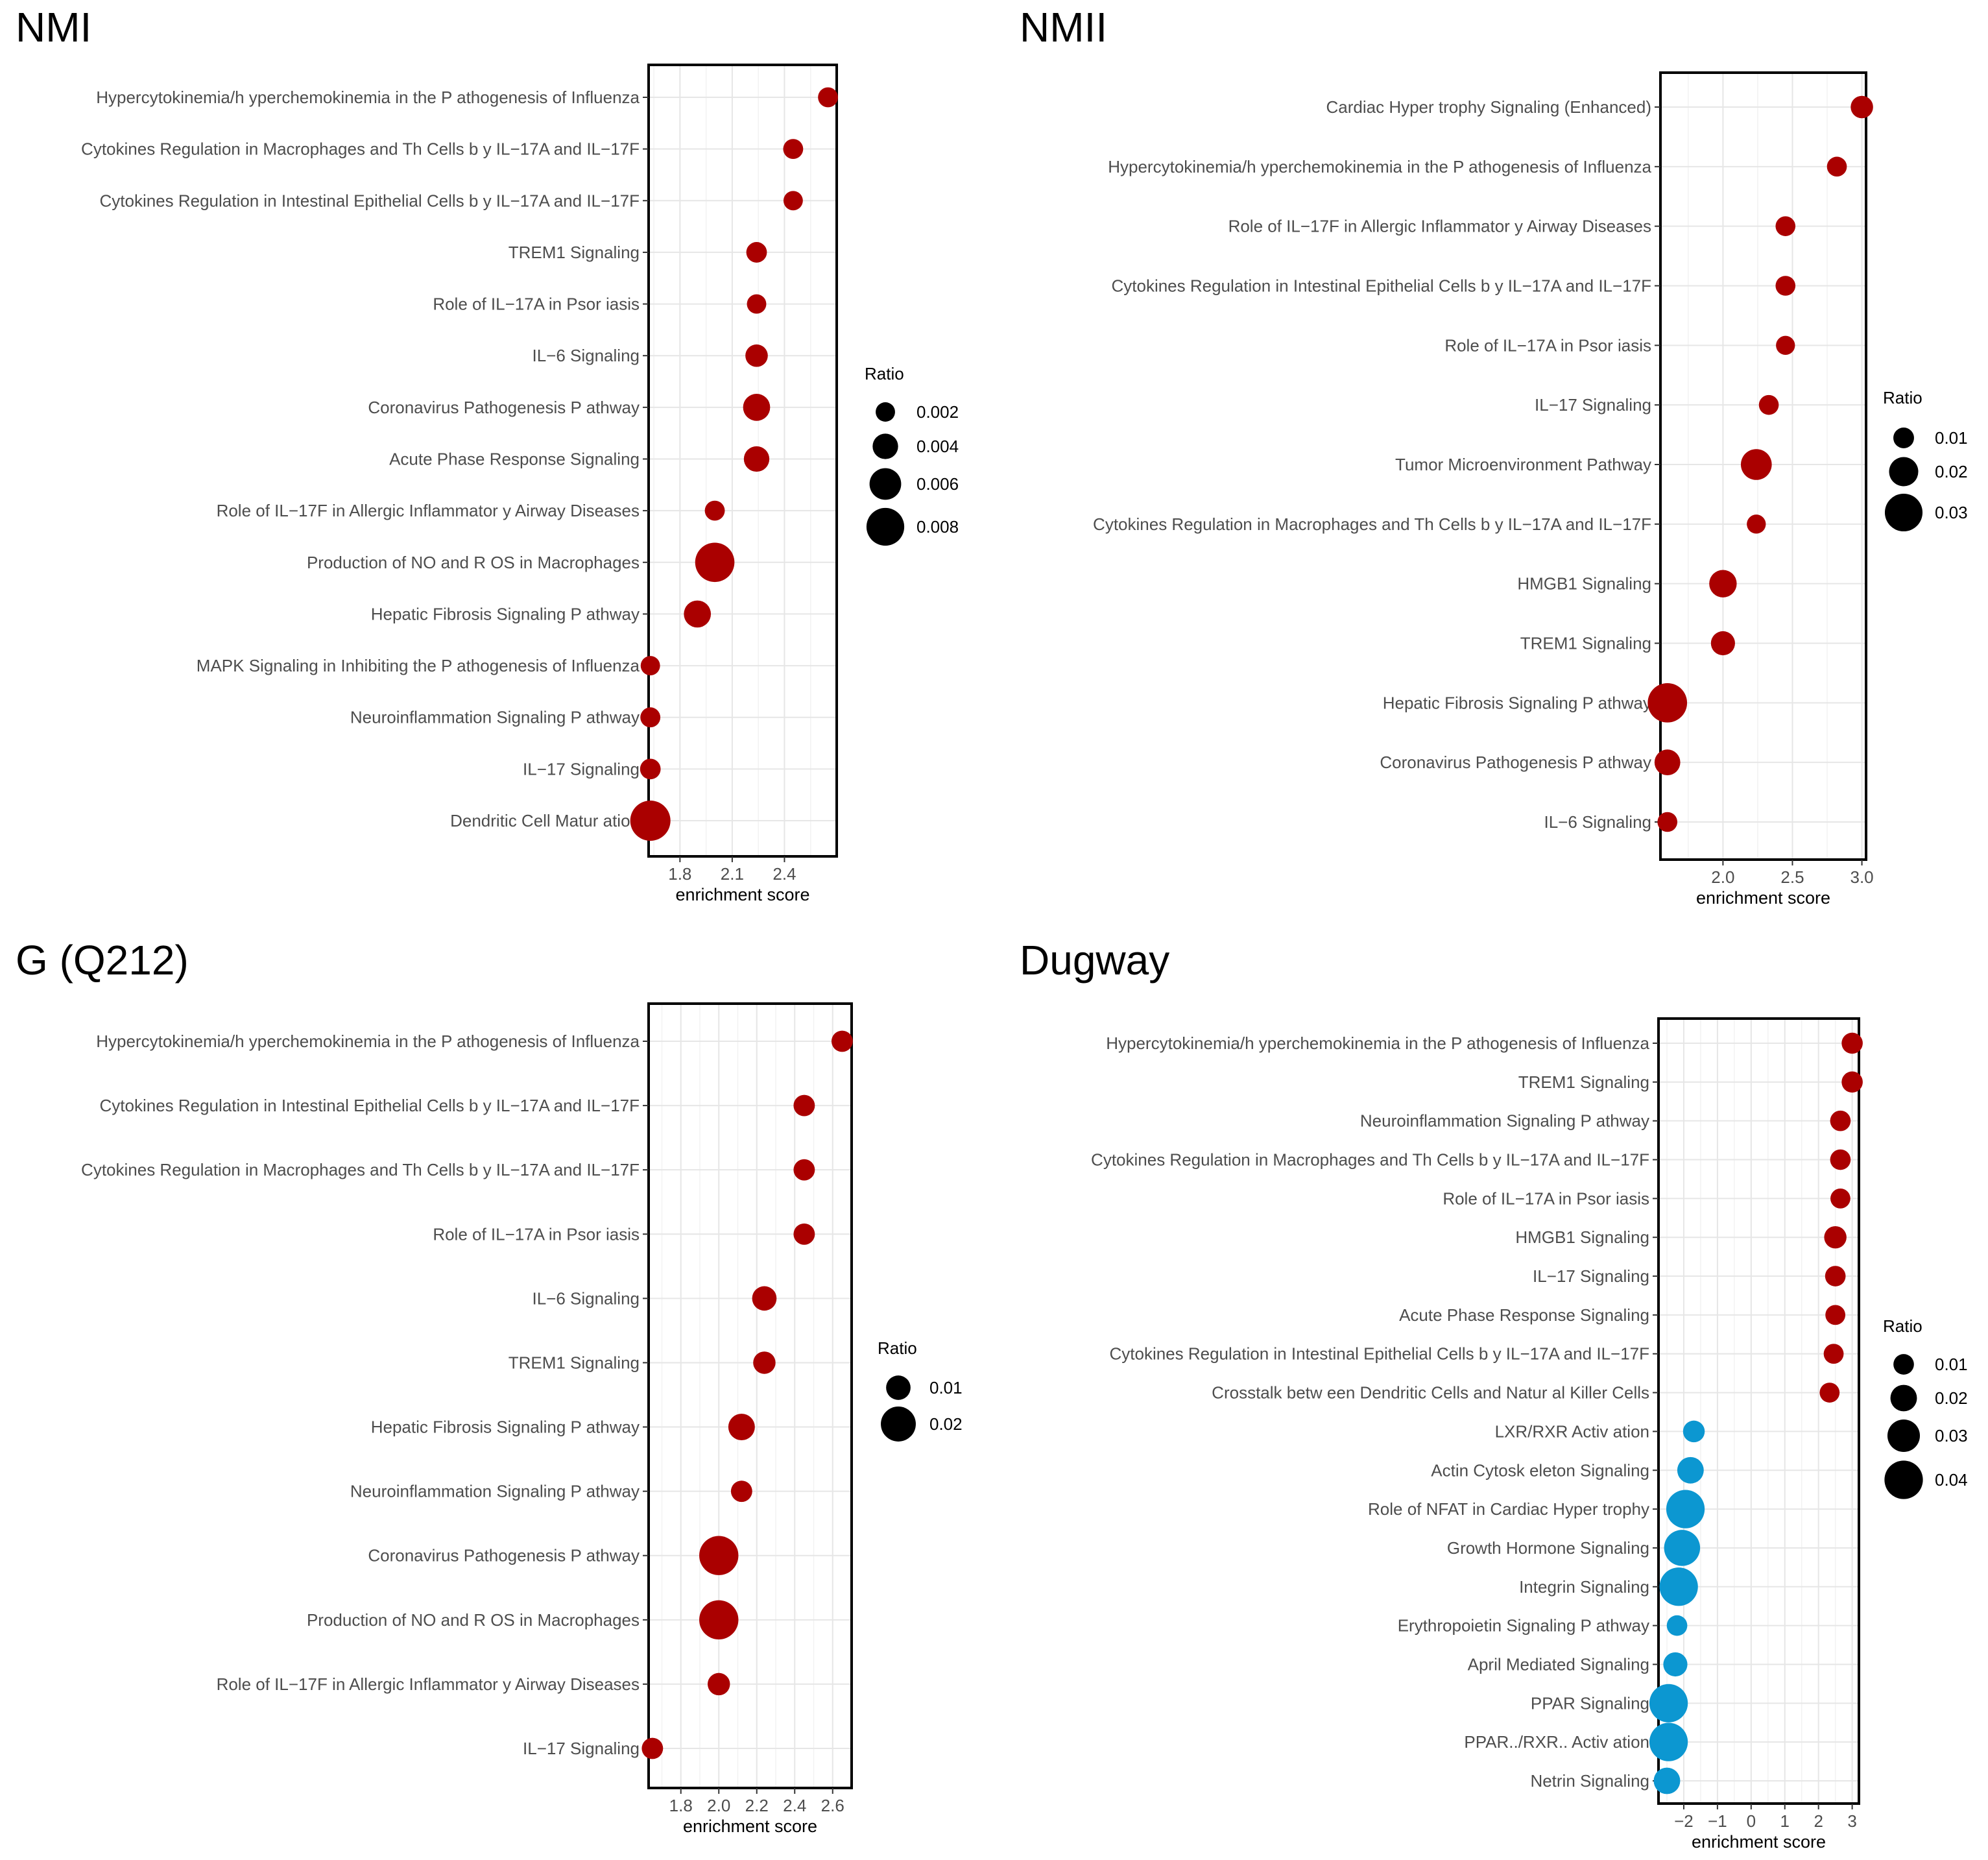  What do you see at coordinates (1572, 1431) in the screenshot?
I see `category-label: LXR/RXR Activ ation` at bounding box center [1572, 1431].